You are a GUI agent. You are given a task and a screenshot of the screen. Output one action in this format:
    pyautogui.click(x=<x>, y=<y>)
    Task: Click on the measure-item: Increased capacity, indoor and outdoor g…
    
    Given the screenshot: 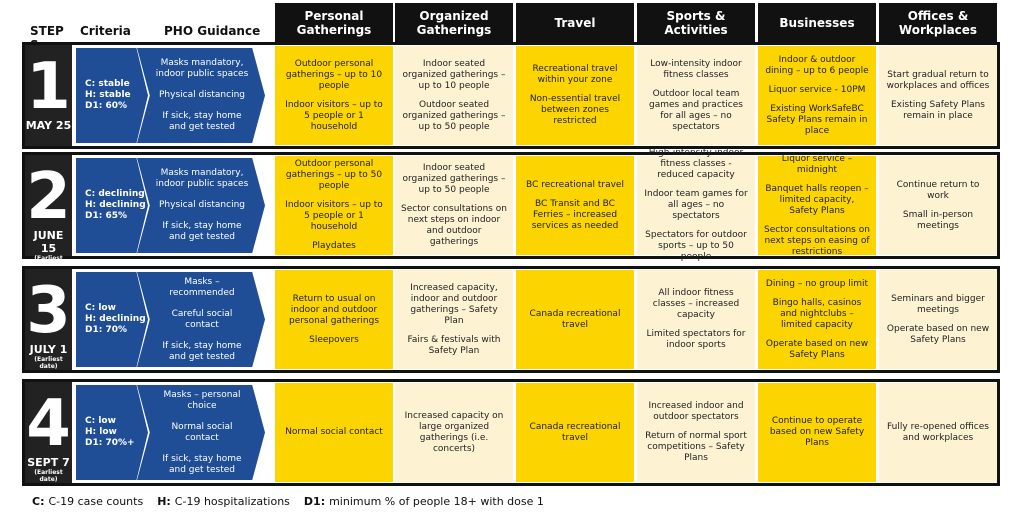 What is the action you would take?
    pyautogui.click(x=454, y=304)
    